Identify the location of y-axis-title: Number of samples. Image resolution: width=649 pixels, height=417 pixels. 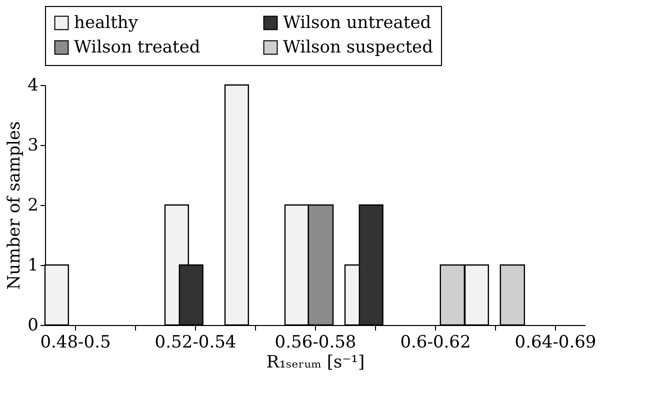
(14, 205).